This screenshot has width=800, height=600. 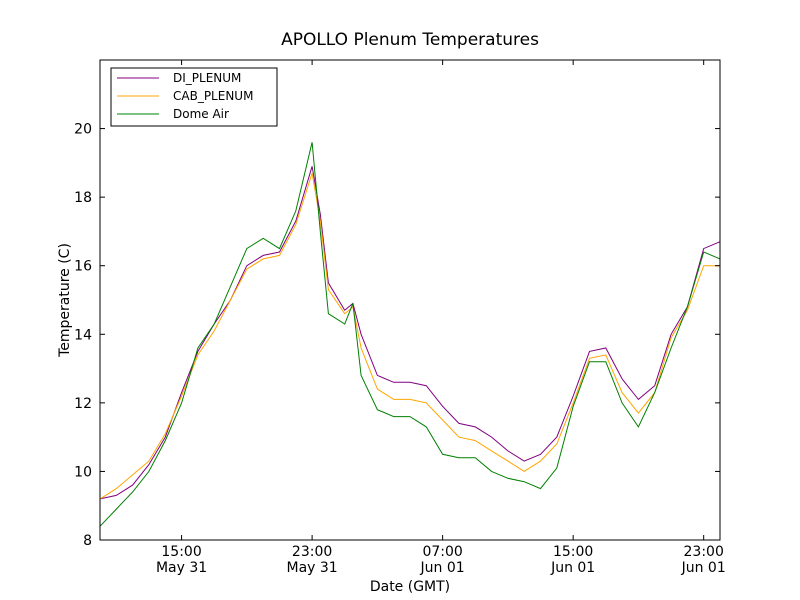 What do you see at coordinates (201, 114) in the screenshot?
I see `legend-entry-label: Dome Air` at bounding box center [201, 114].